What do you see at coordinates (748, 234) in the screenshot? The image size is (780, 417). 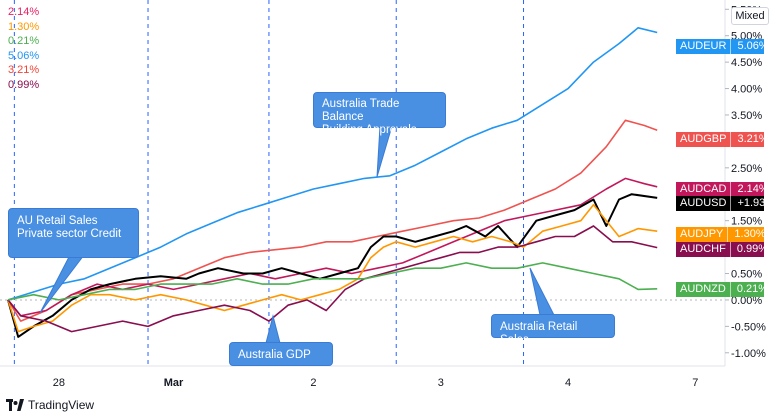 I see `tag-value: 1.30%` at bounding box center [748, 234].